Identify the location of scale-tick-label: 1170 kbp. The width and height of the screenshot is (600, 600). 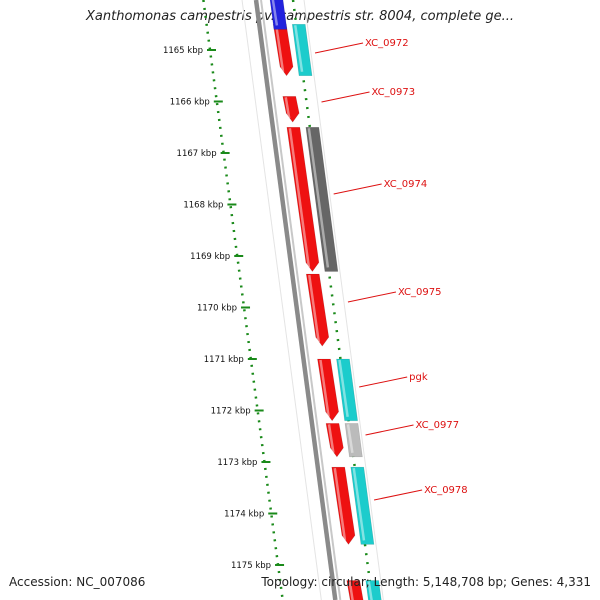
(217, 309).